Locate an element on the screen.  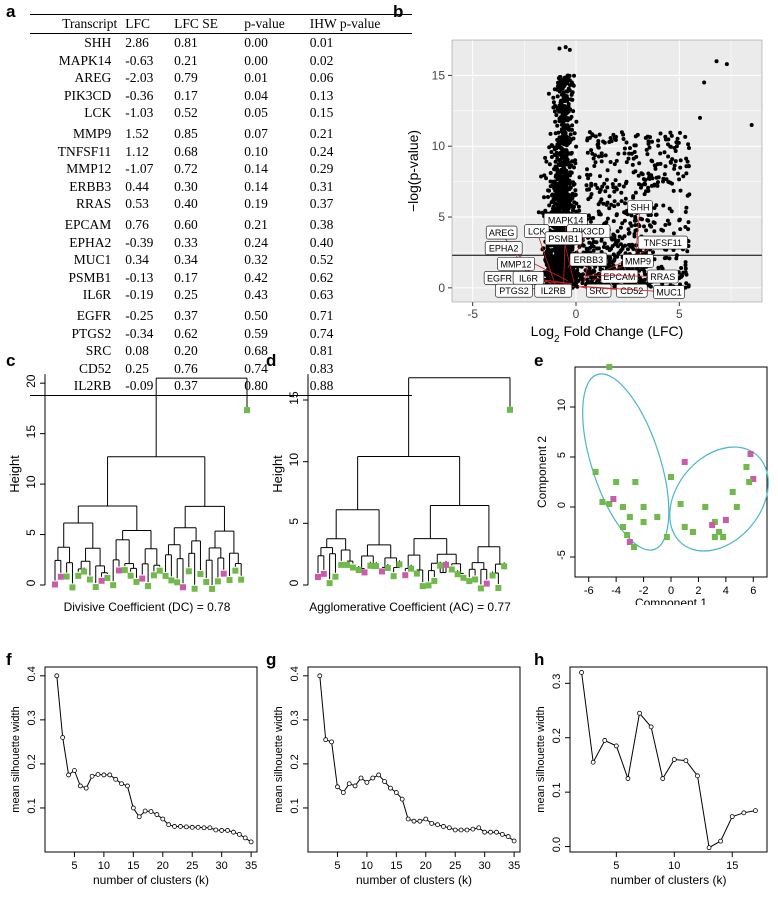
panel-letter-d: d is located at coordinates (271, 360).